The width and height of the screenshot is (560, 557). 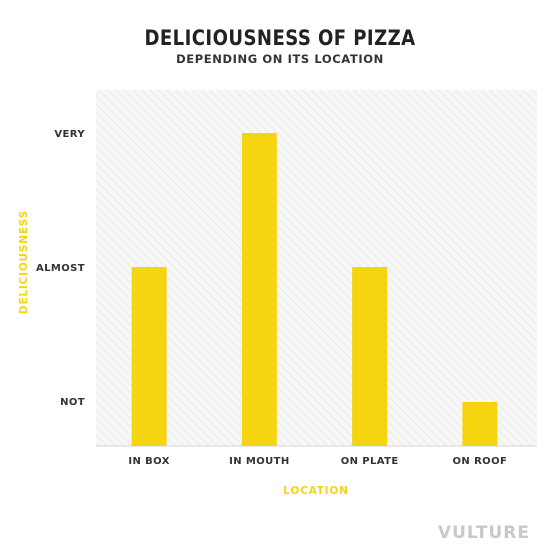 What do you see at coordinates (69, 134) in the screenshot?
I see `y-tick-label: VERY` at bounding box center [69, 134].